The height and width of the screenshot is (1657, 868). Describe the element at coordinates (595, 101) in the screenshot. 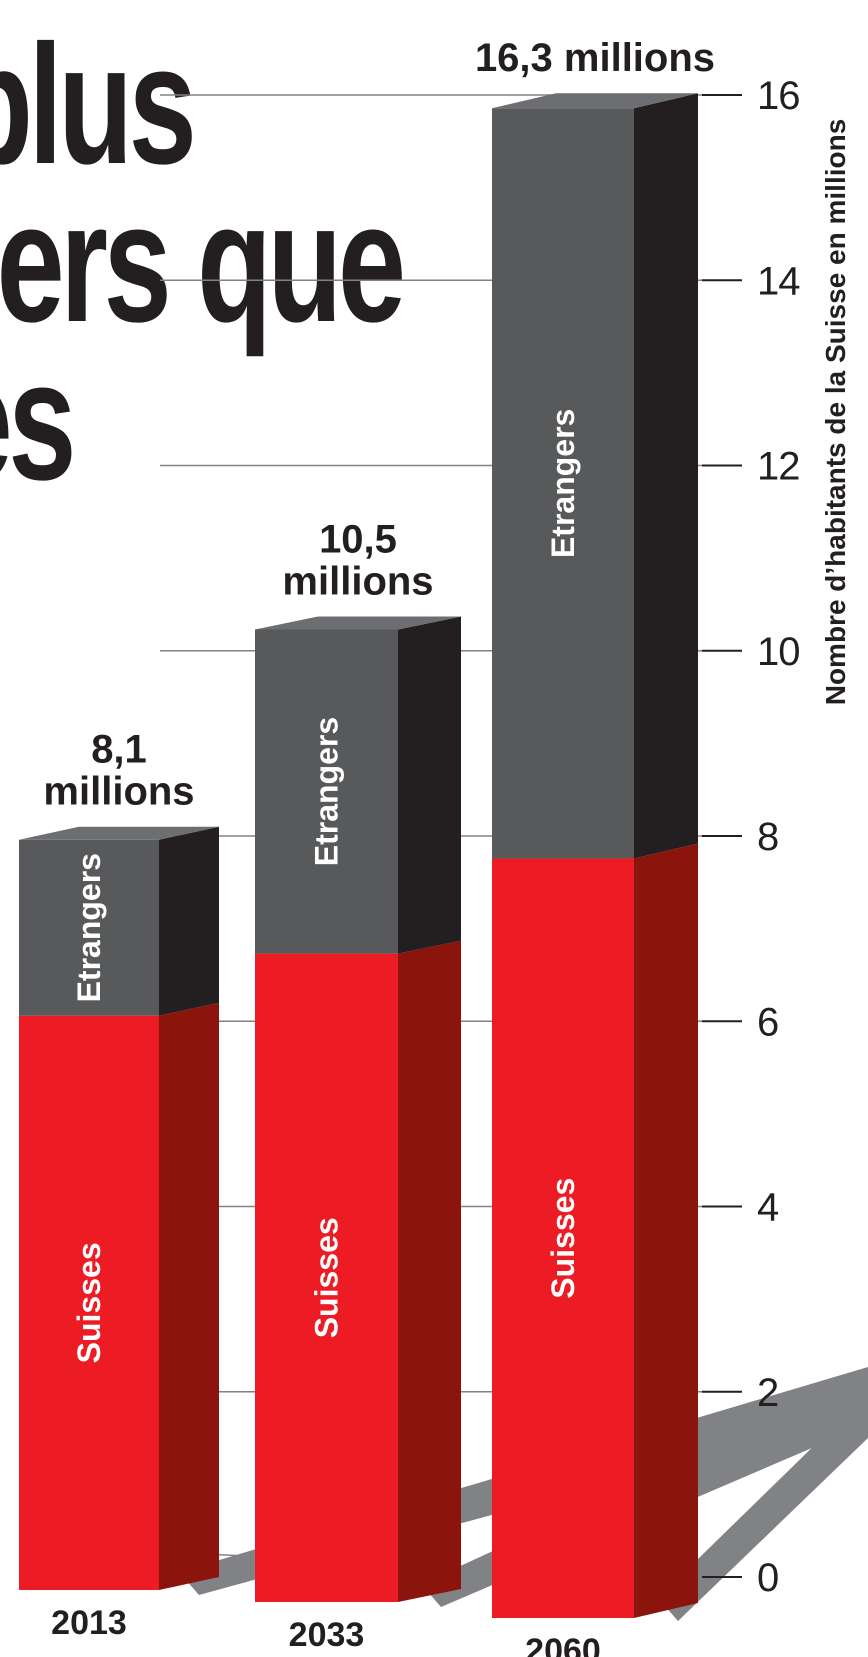

I see `bar-top-2060` at that location.